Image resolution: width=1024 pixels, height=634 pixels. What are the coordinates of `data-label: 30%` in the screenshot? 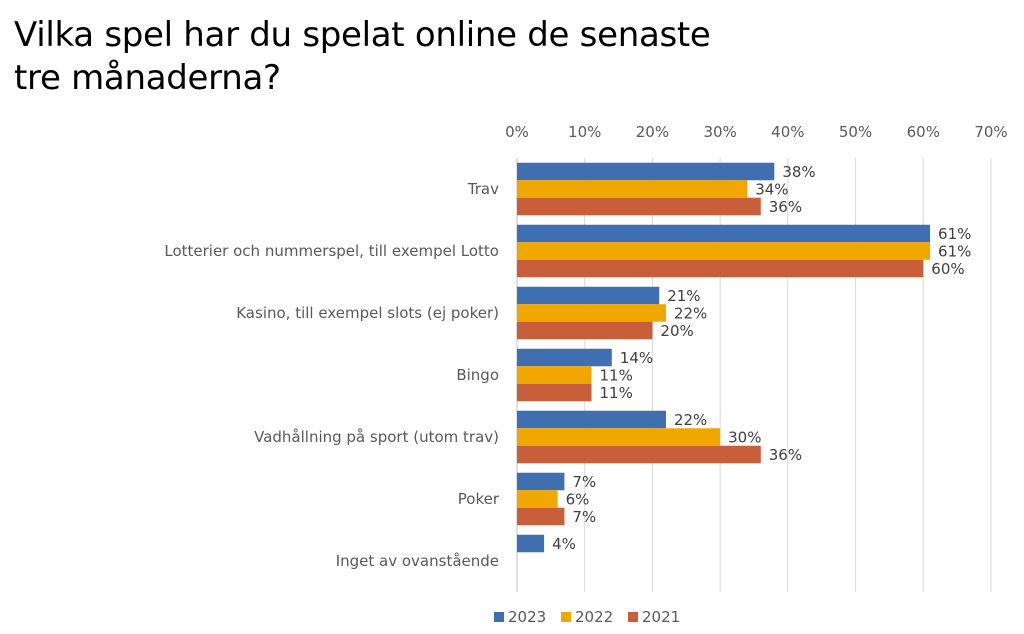 It's located at (744, 438).